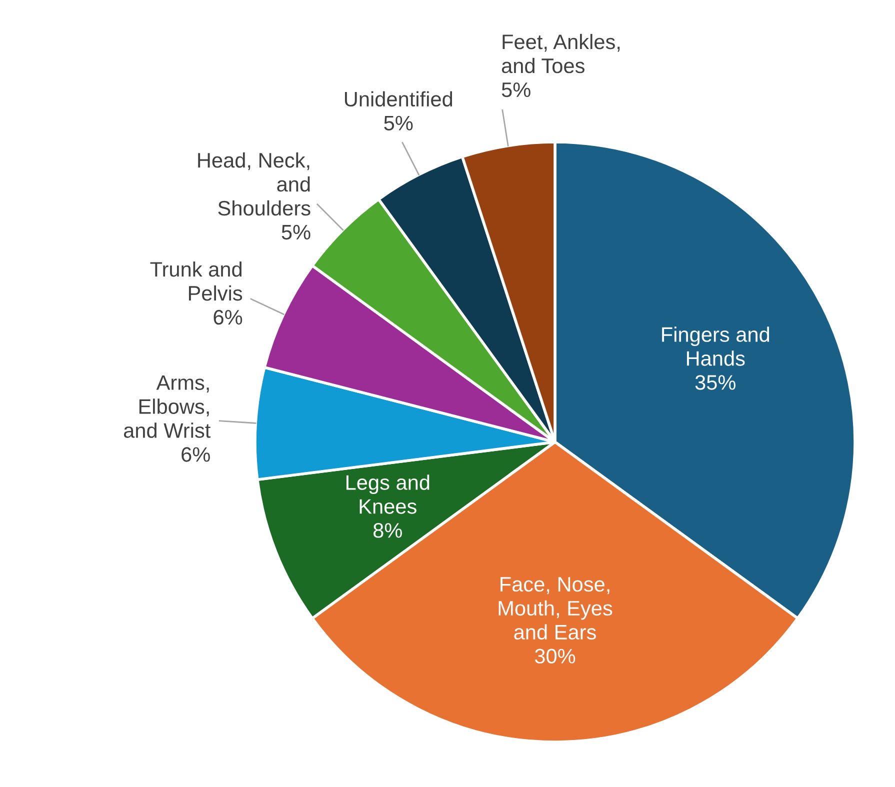  What do you see at coordinates (555, 656) in the screenshot?
I see `data-label: 30%` at bounding box center [555, 656].